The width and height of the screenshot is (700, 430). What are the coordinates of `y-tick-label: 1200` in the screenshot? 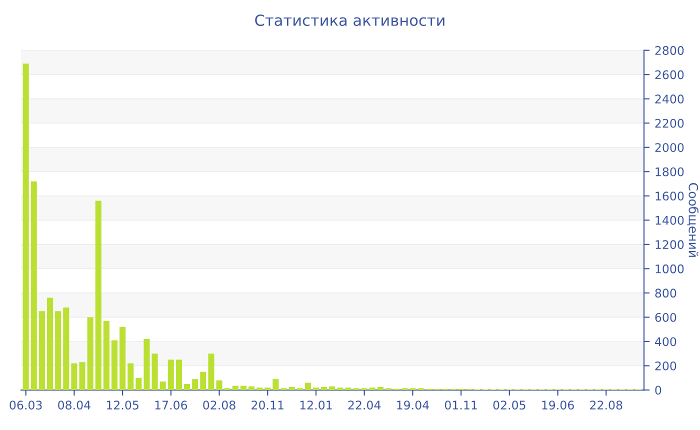 It's located at (670, 245).